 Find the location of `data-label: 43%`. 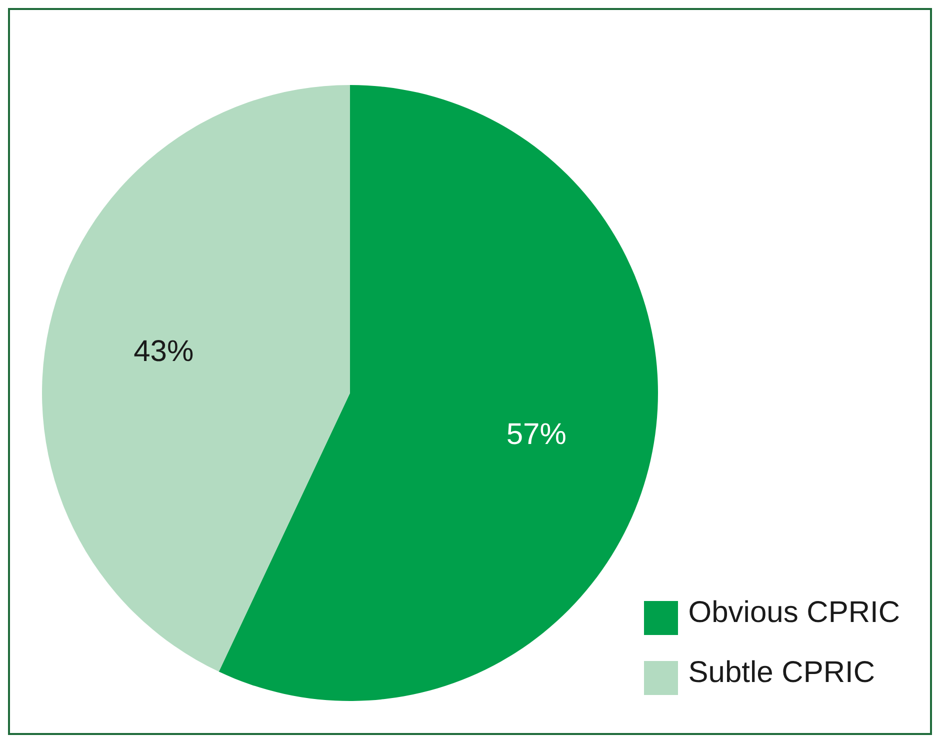

data-label: 43% is located at coordinates (164, 351).